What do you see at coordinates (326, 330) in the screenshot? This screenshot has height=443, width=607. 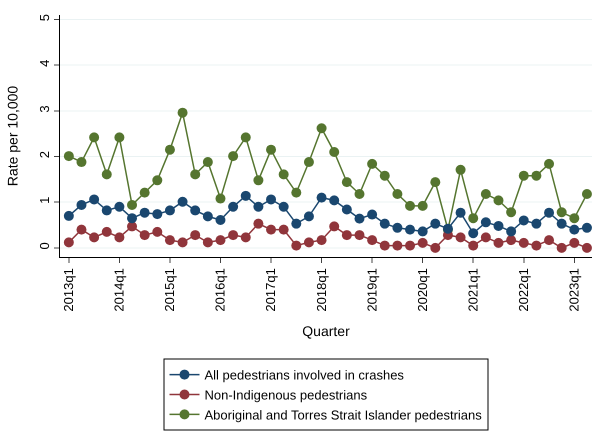 I see `x-axis-title: Quarter` at bounding box center [326, 330].